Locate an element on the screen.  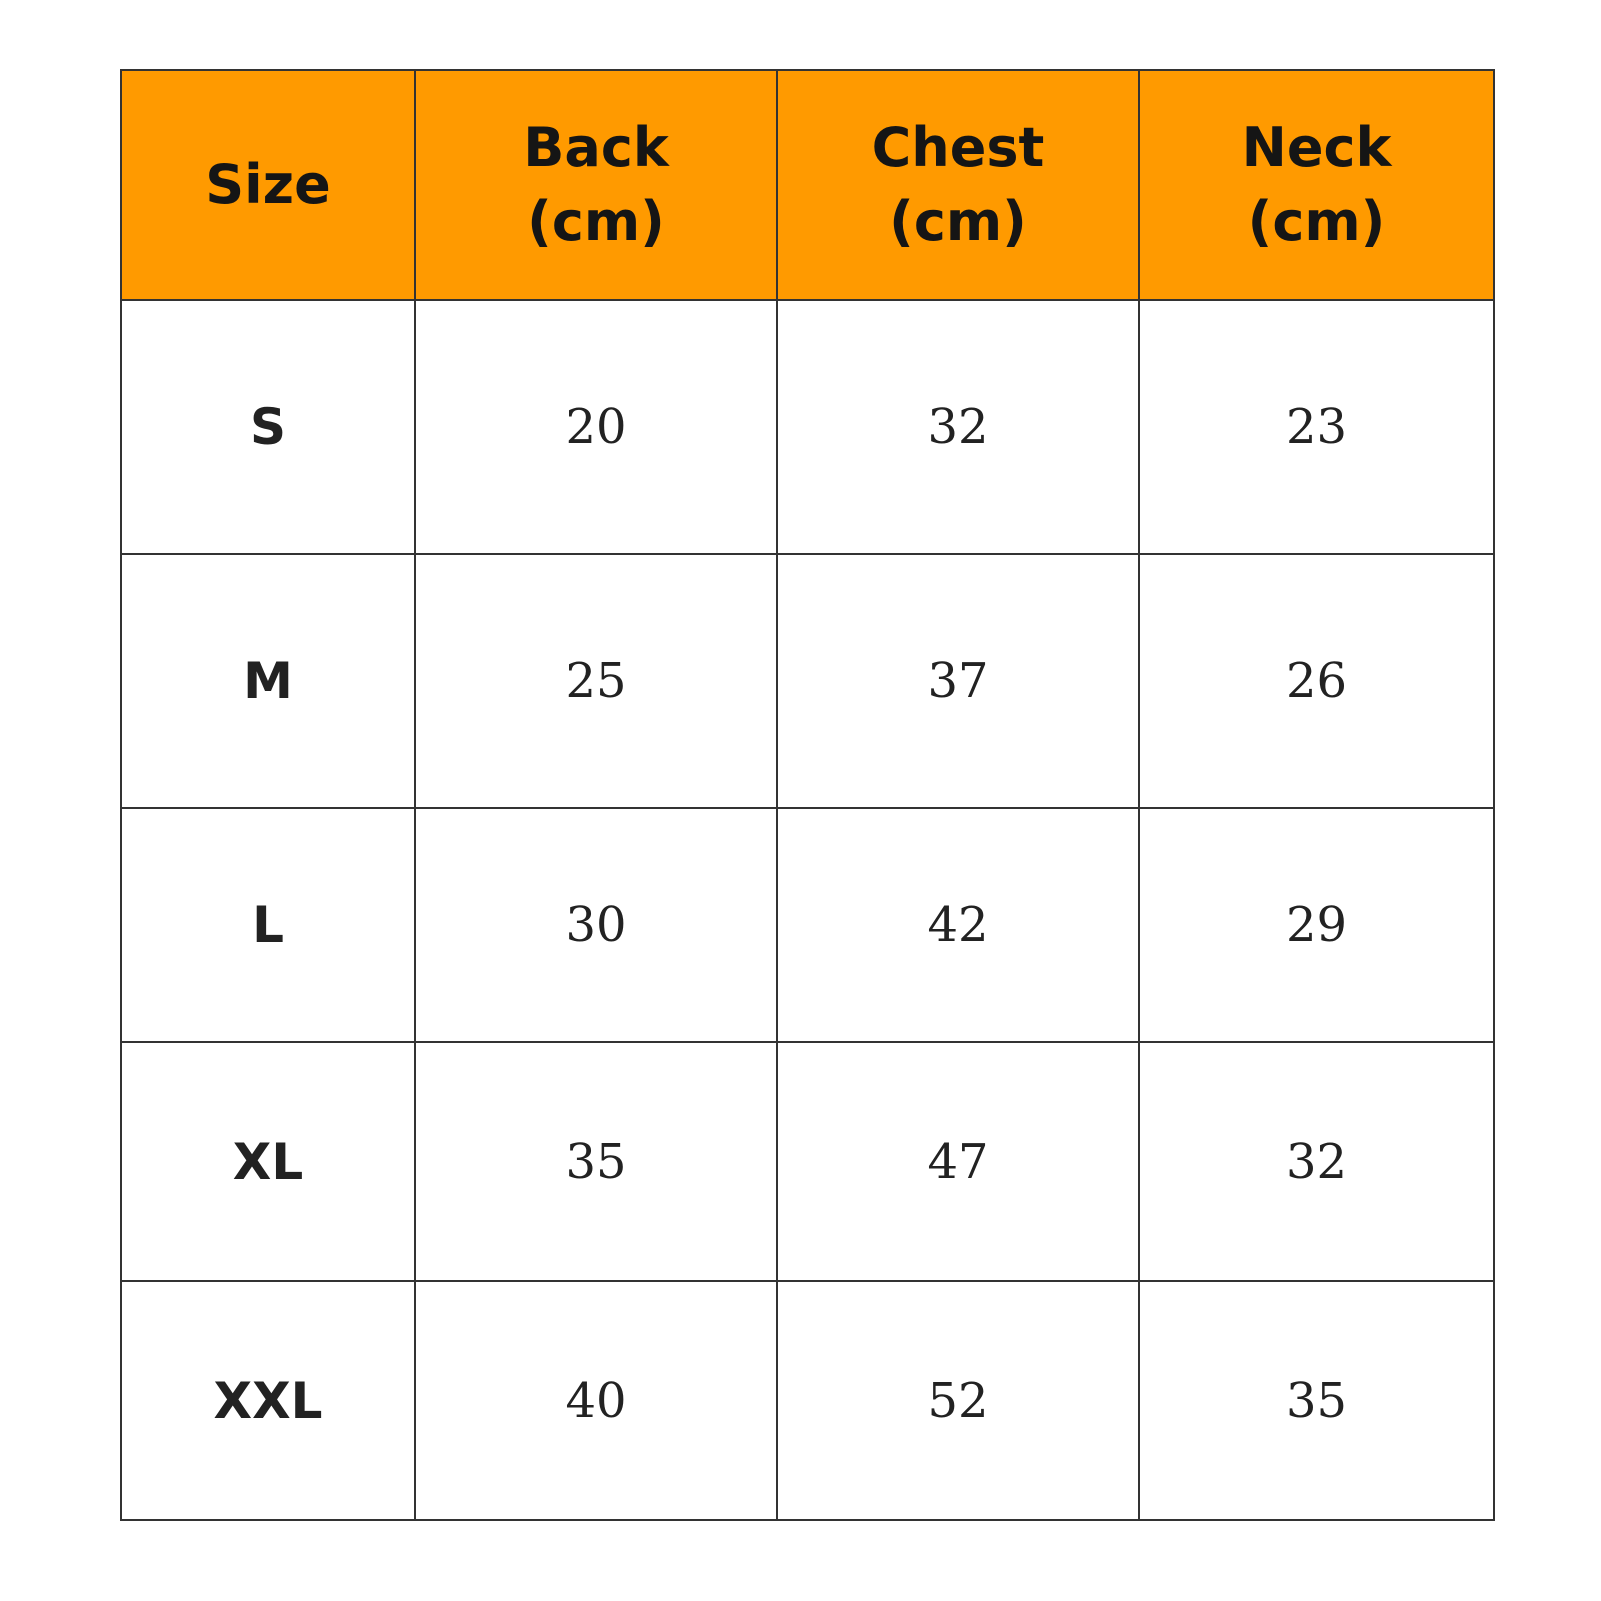
neck-cell: 26 is located at coordinates (1316, 681).